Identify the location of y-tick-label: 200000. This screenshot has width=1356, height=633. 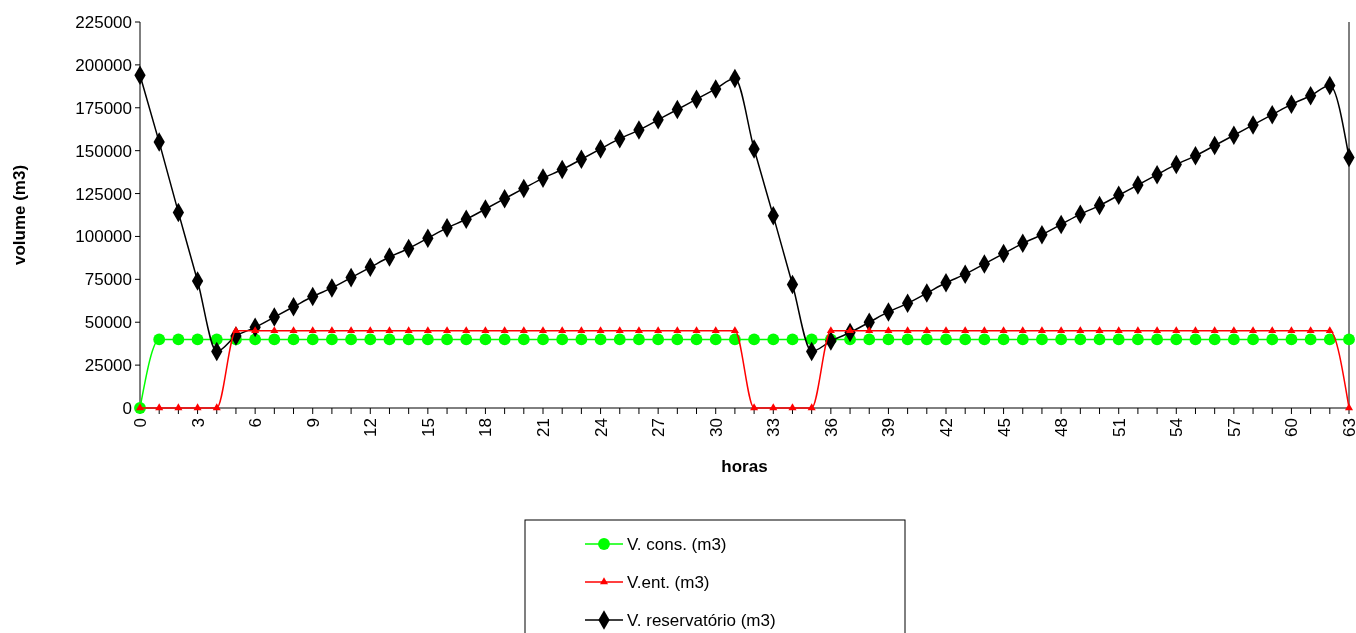
(103, 65).